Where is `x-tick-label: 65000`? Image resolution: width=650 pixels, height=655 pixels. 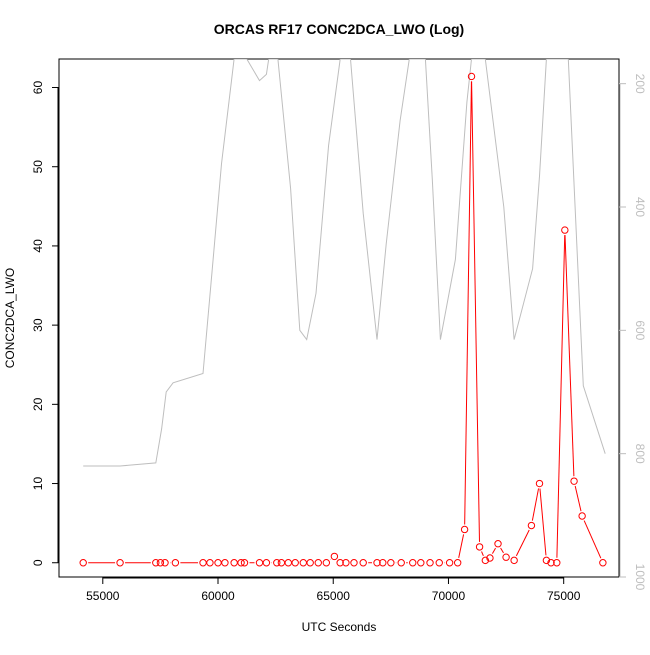
x-tick-label: 65000 is located at coordinates (334, 596).